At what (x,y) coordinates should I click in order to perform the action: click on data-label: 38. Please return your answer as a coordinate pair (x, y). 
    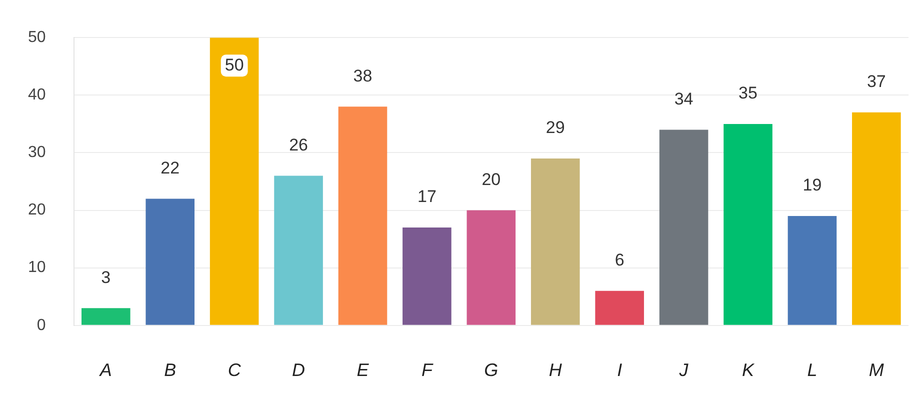
    Looking at the image, I should click on (362, 76).